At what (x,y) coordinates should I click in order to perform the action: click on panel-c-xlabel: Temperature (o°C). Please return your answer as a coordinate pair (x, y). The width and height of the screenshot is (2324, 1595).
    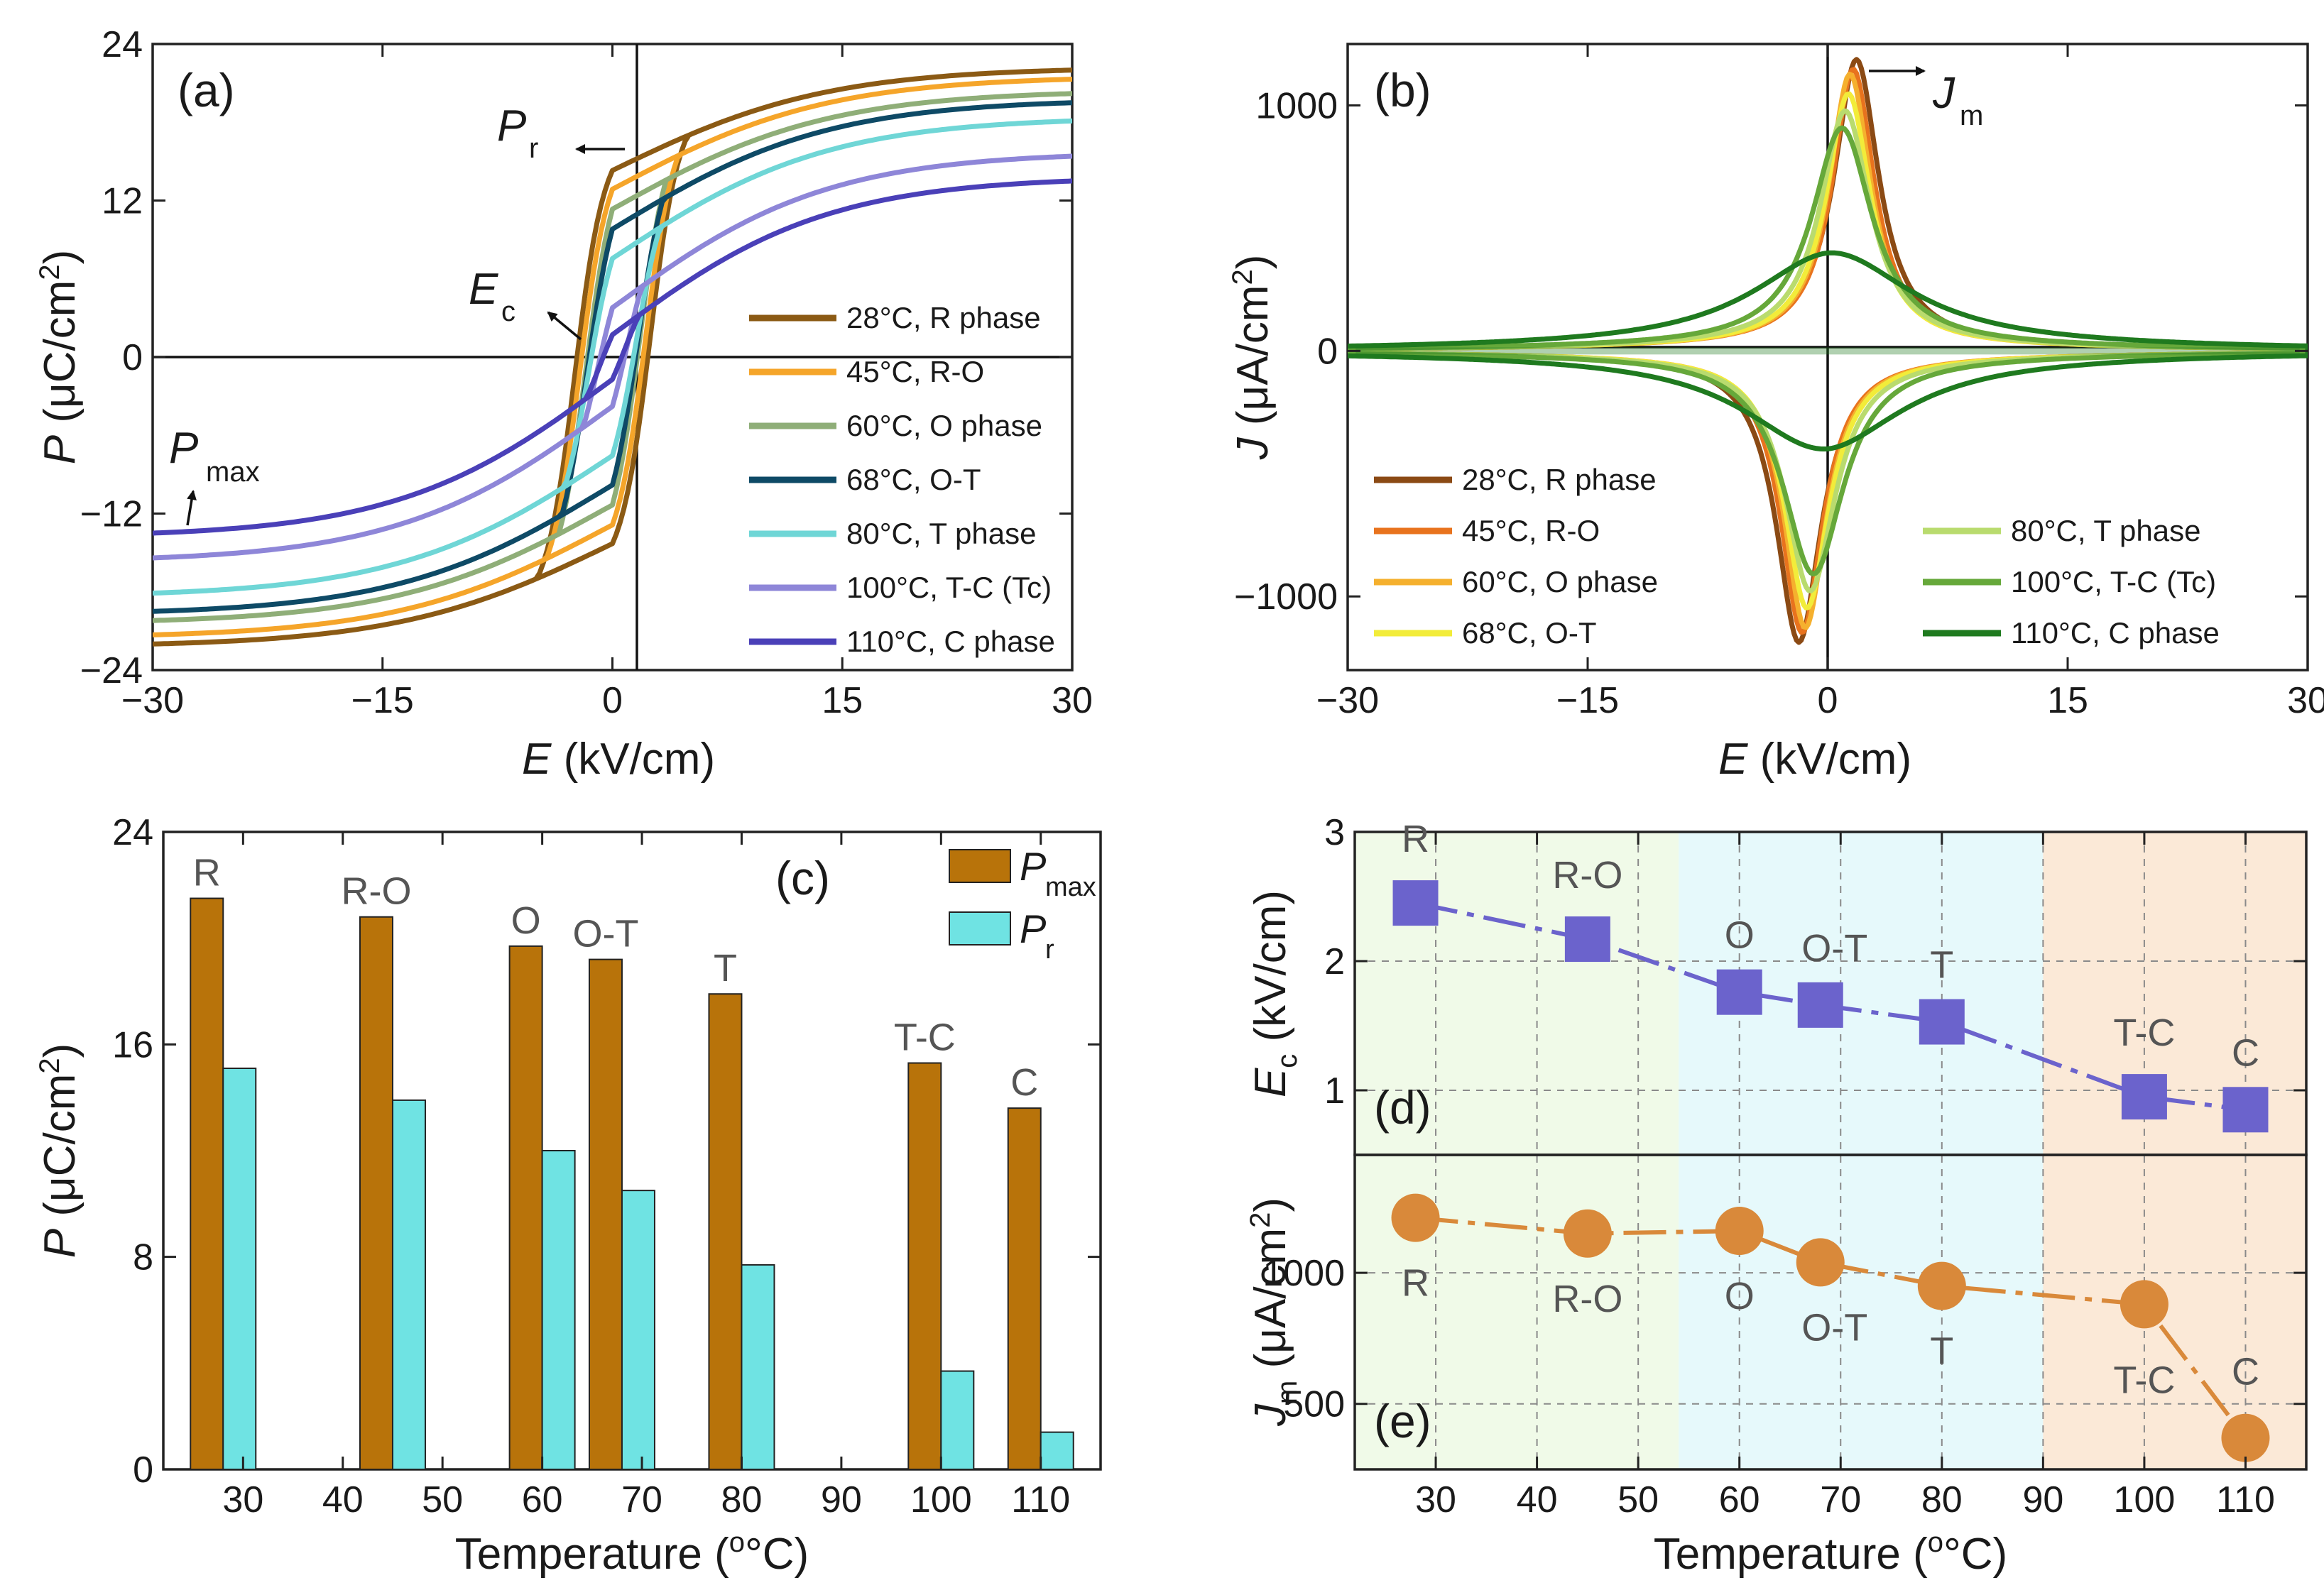
    Looking at the image, I should click on (632, 1553).